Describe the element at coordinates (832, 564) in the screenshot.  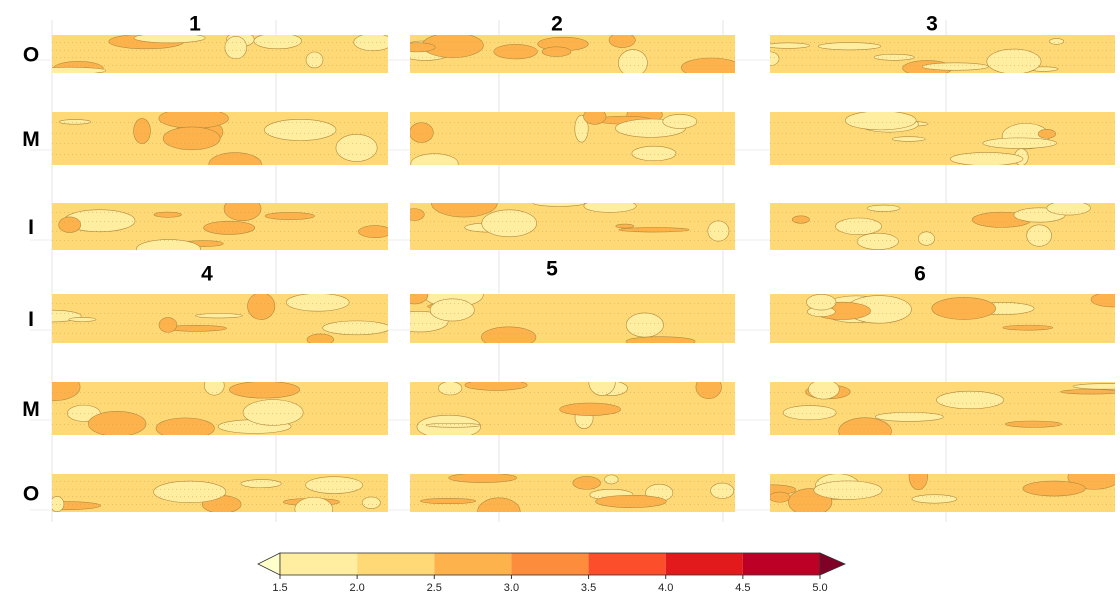
I see `colorbar-over` at that location.